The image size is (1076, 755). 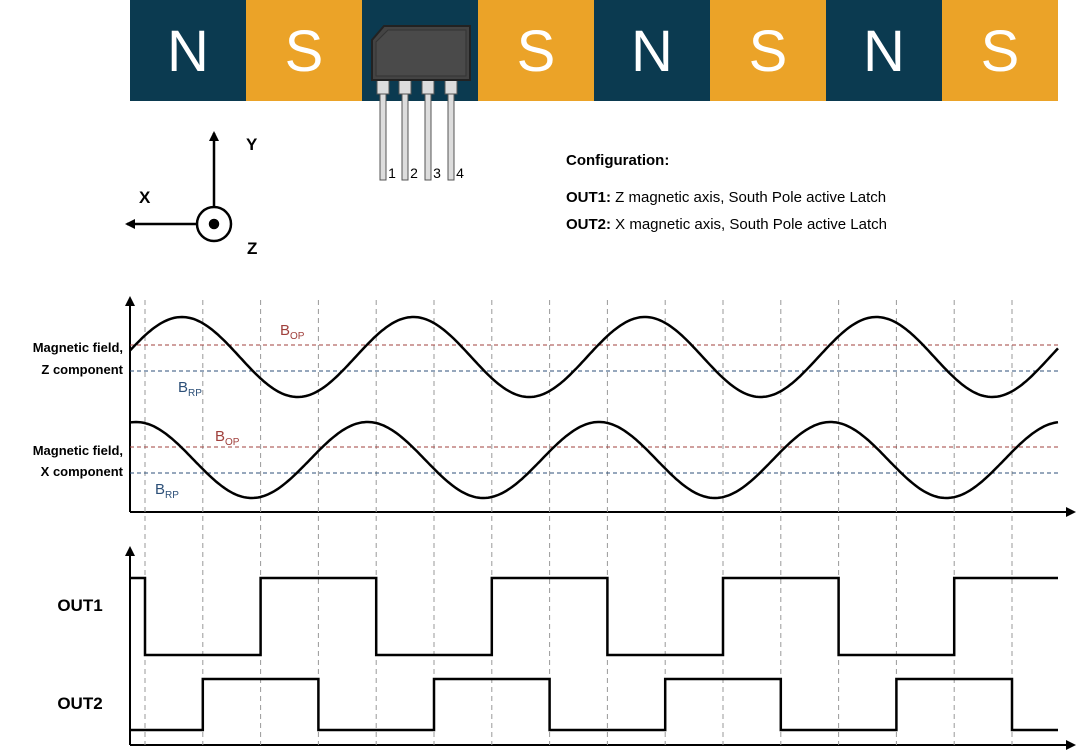 I want to click on z-waveform, so click(x=594, y=357).